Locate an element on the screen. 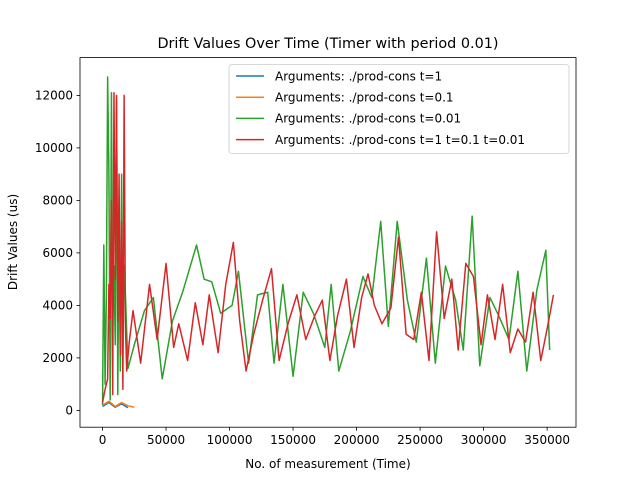 This screenshot has width=640, height=484. y-axis-ticks: 0 2000 4000 6000 8000 10000 12000 is located at coordinates (57, 253).